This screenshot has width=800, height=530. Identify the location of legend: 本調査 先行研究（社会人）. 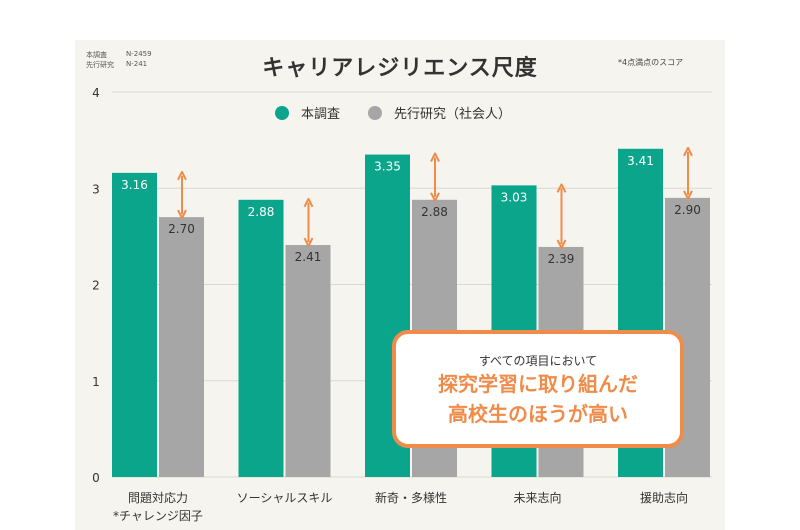
(393, 112).